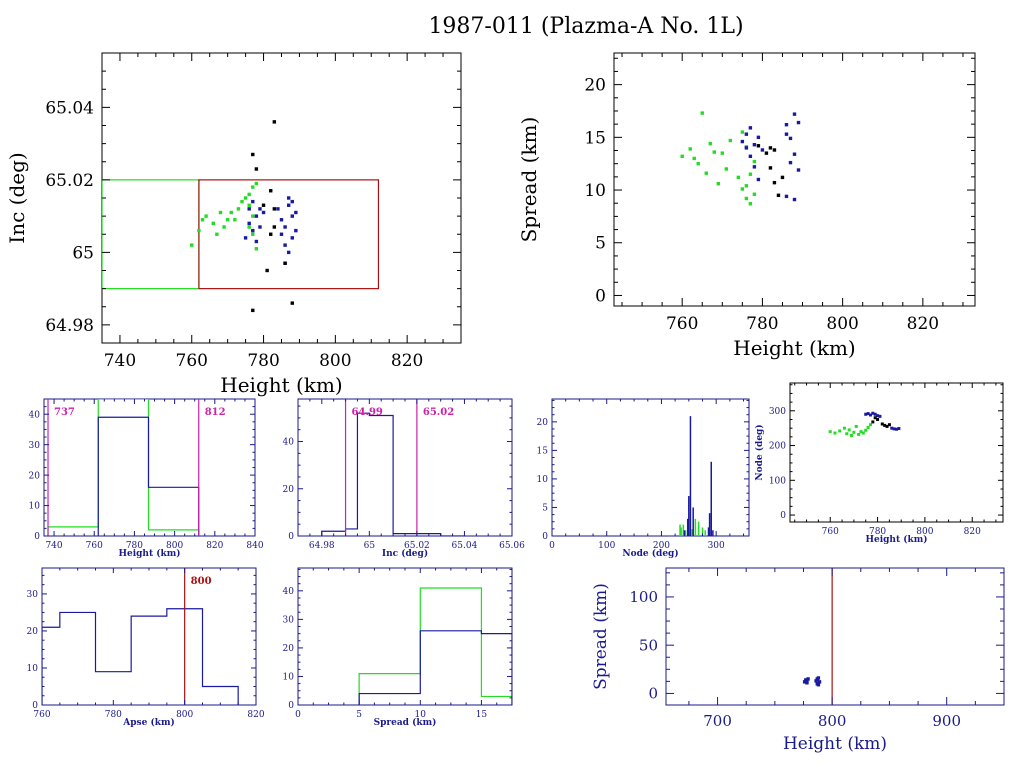 This screenshot has width=1024, height=768. I want to click on x-axis-label: Apse (km), so click(148, 722).